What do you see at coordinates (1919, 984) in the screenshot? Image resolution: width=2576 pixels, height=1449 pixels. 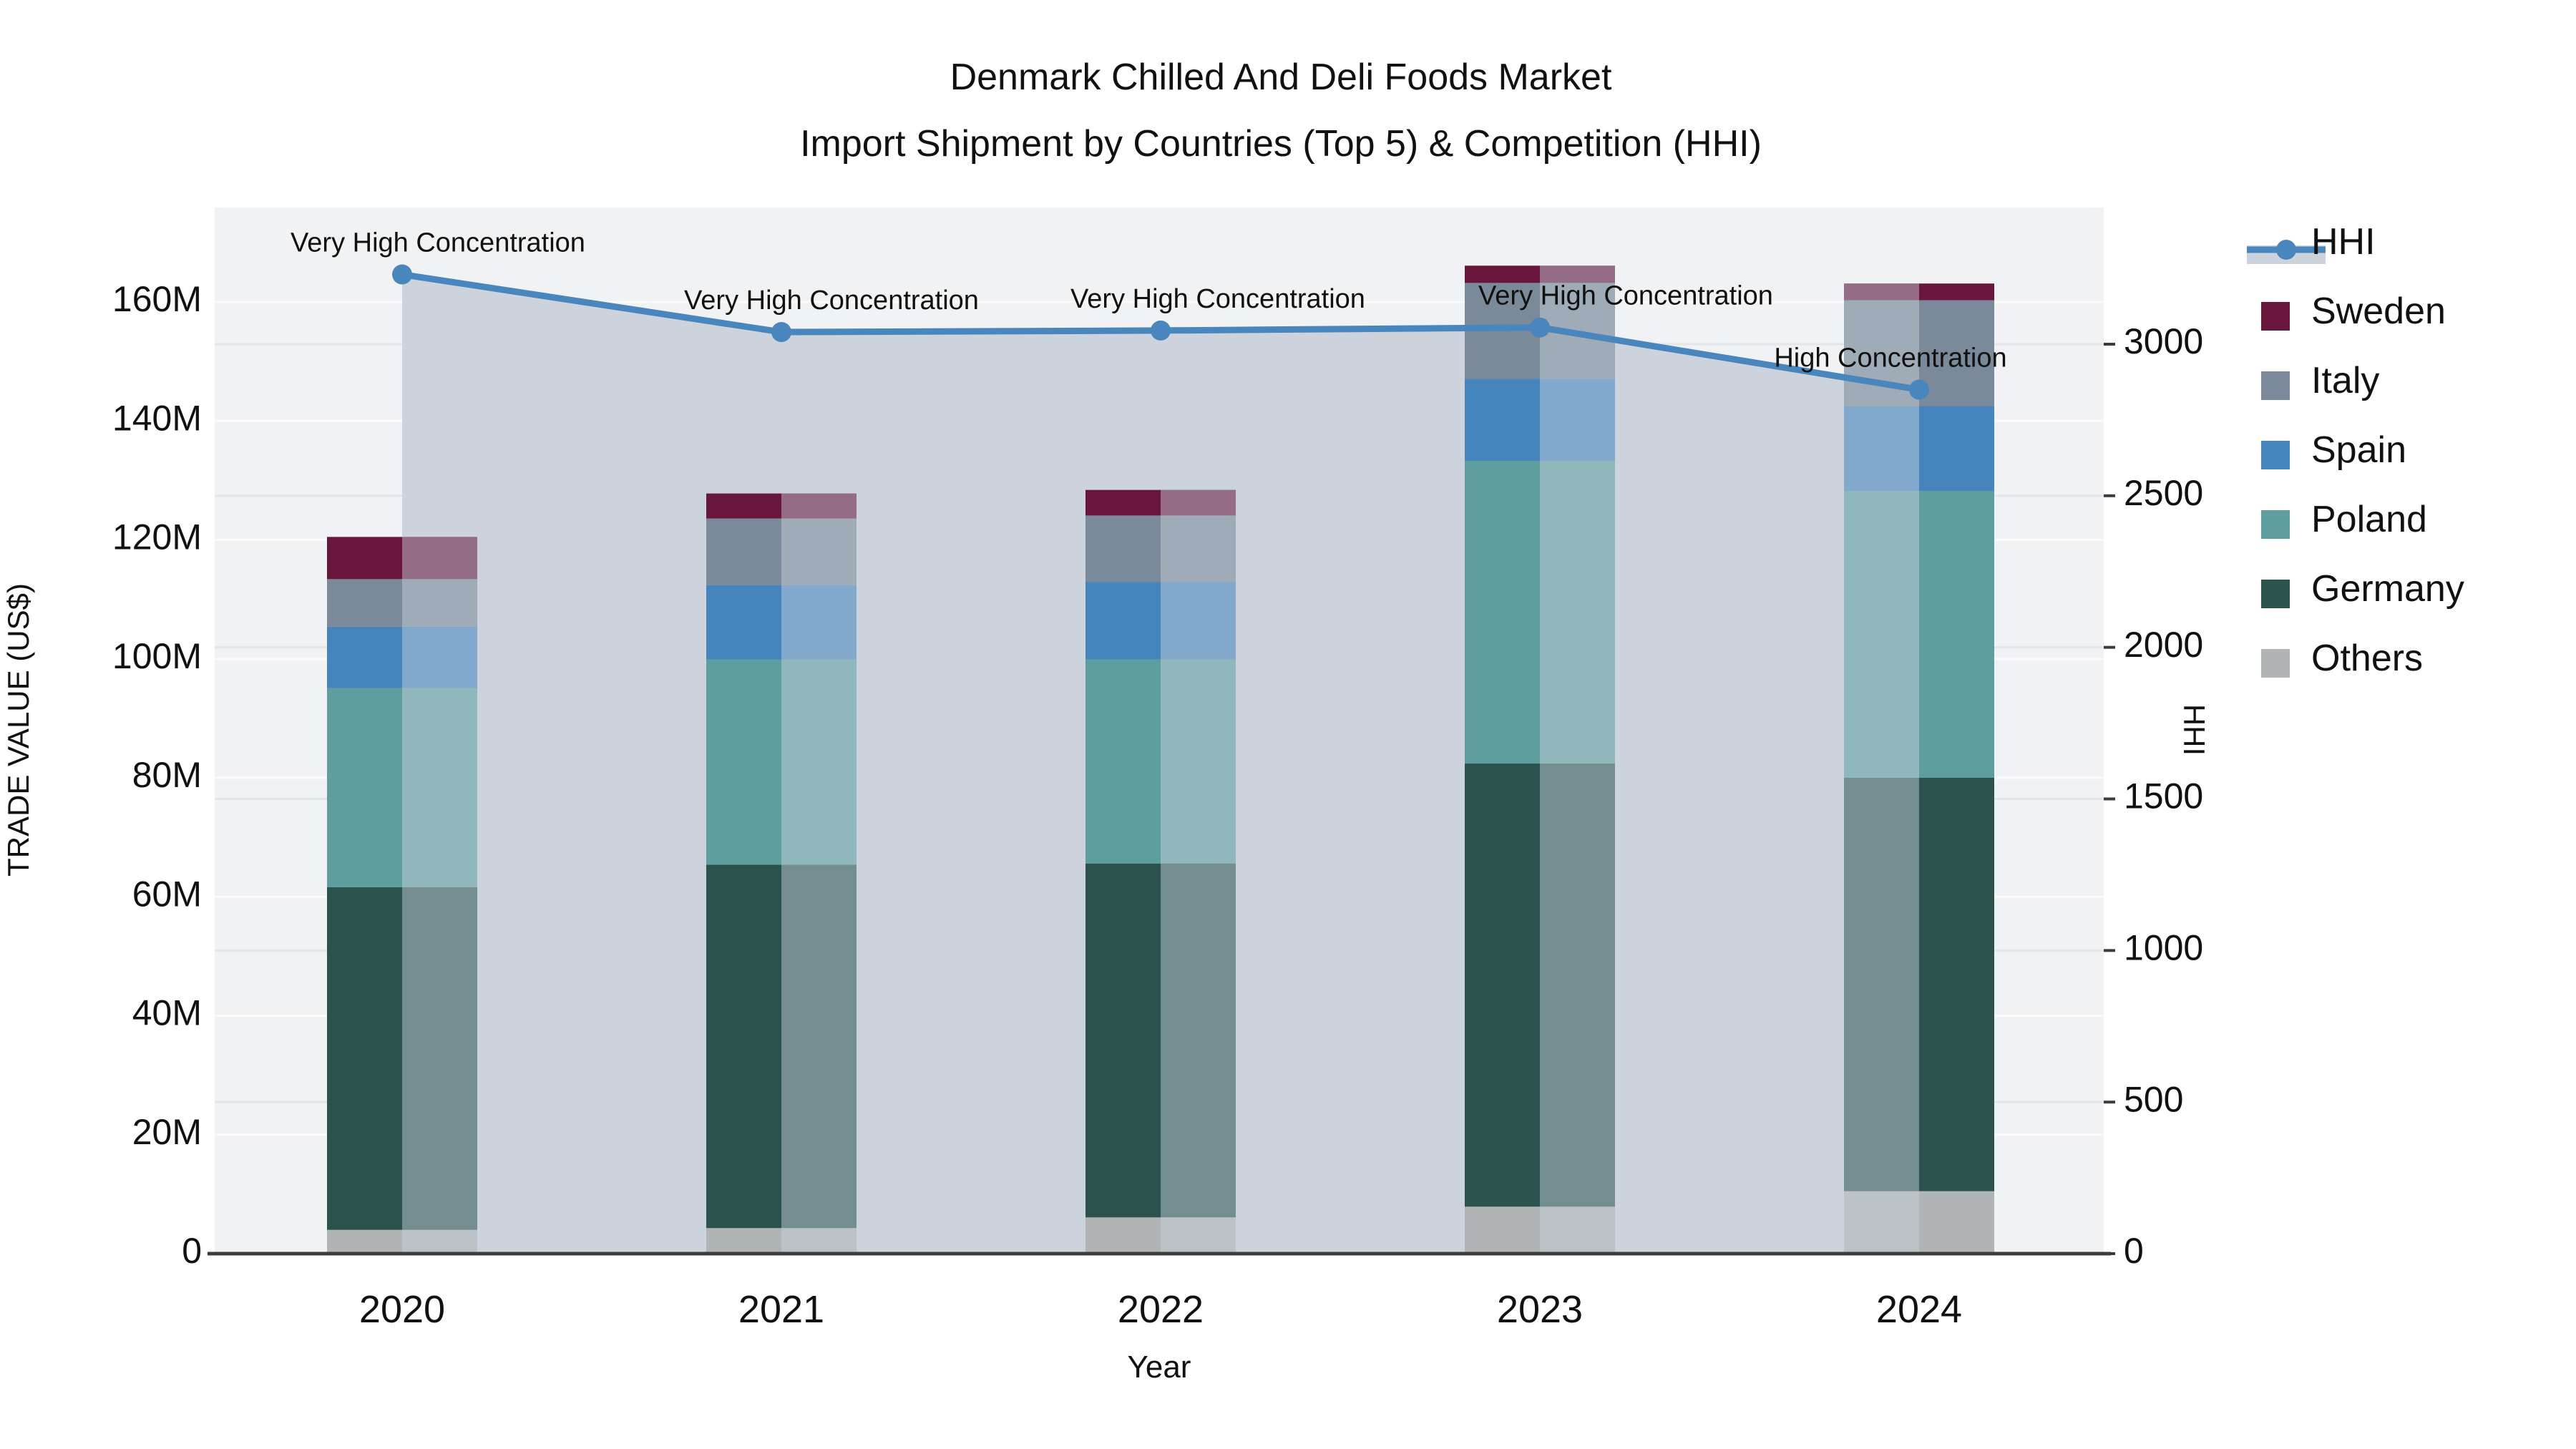 I see `bar-2024-germany` at bounding box center [1919, 984].